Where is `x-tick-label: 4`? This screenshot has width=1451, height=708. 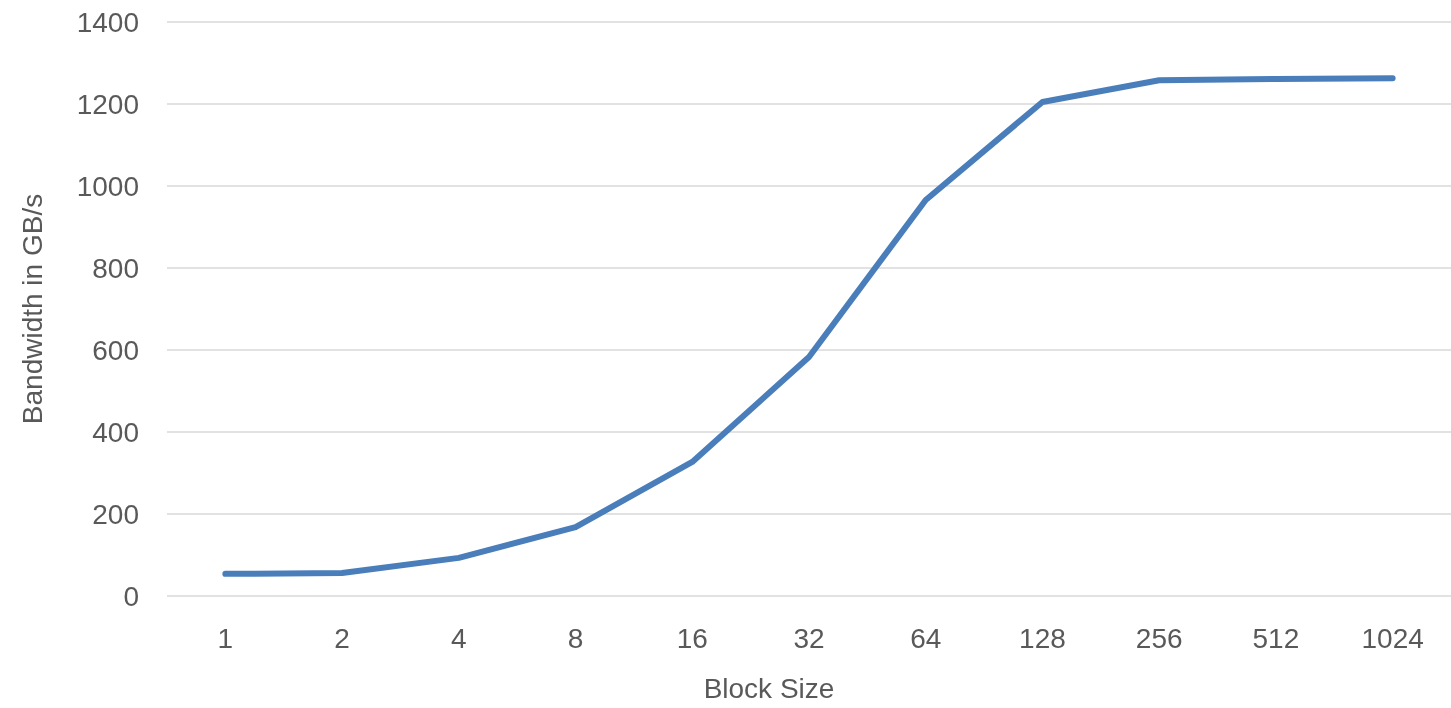
x-tick-label: 4 is located at coordinates (459, 638).